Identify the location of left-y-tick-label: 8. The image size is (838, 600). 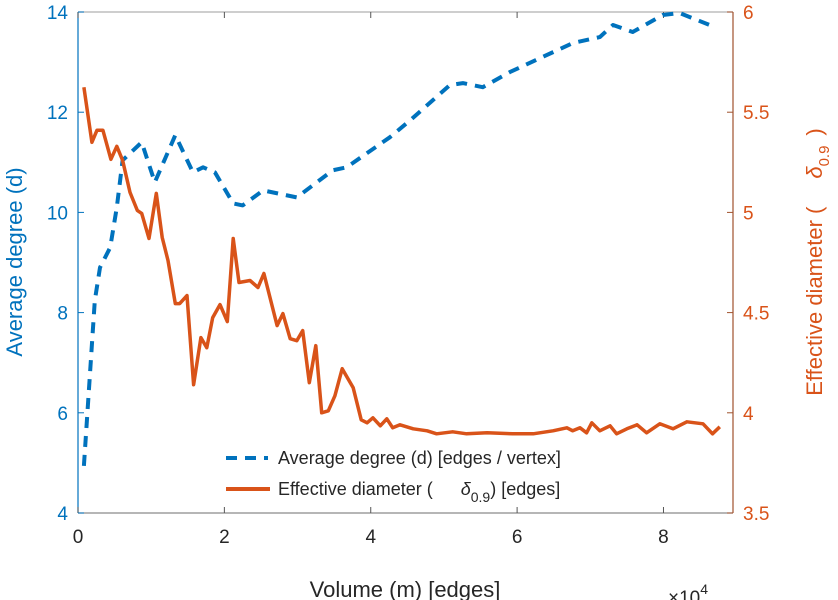
(62, 314).